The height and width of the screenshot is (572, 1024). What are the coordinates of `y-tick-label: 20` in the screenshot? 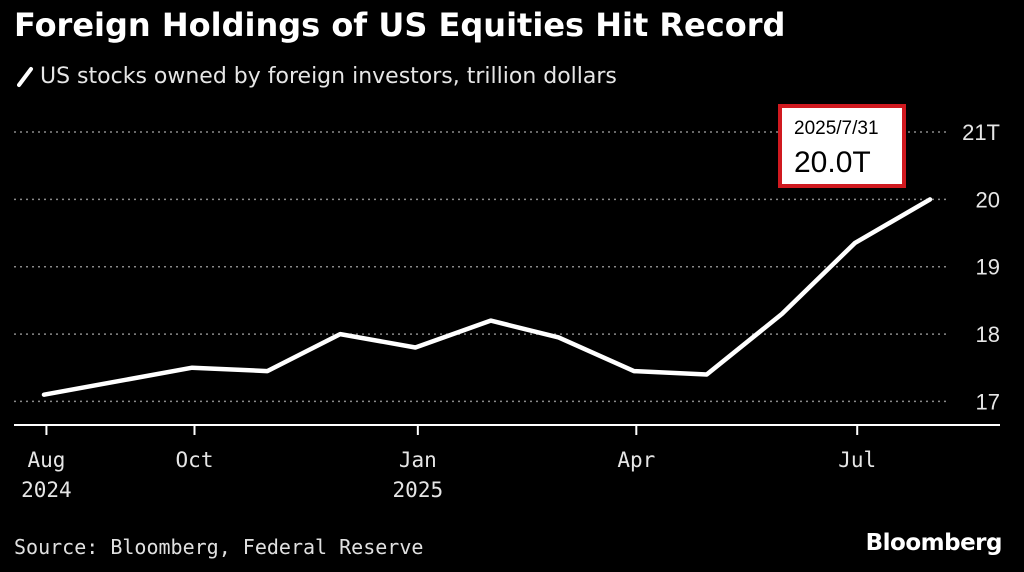 It's located at (988, 199).